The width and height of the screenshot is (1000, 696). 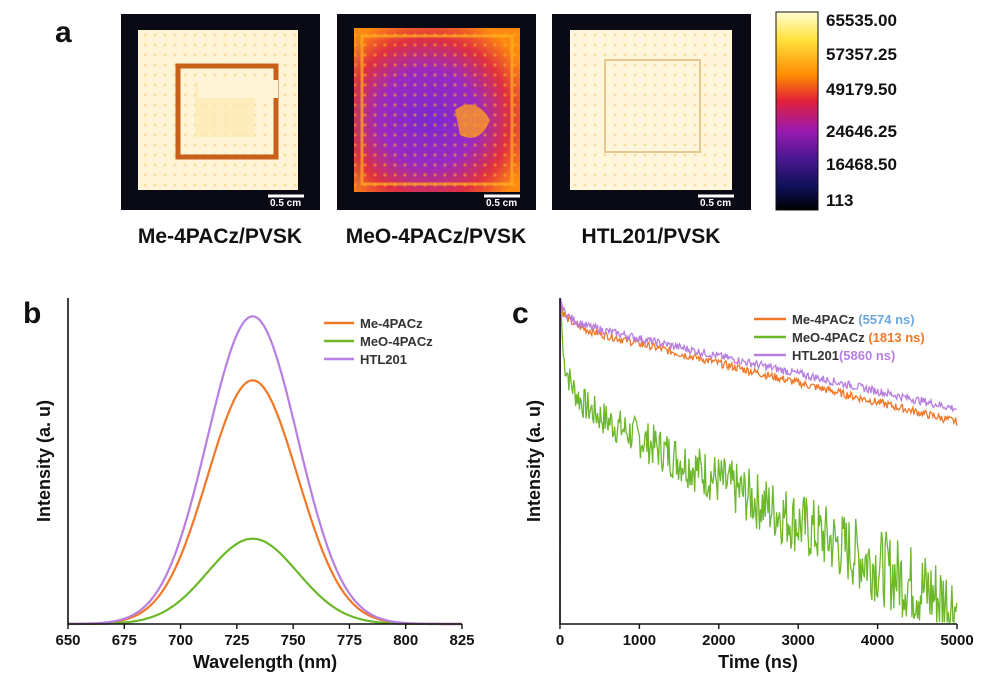 What do you see at coordinates (436, 236) in the screenshot?
I see `sample-label-meo4pacz: MeO-4PACz/PVSK` at bounding box center [436, 236].